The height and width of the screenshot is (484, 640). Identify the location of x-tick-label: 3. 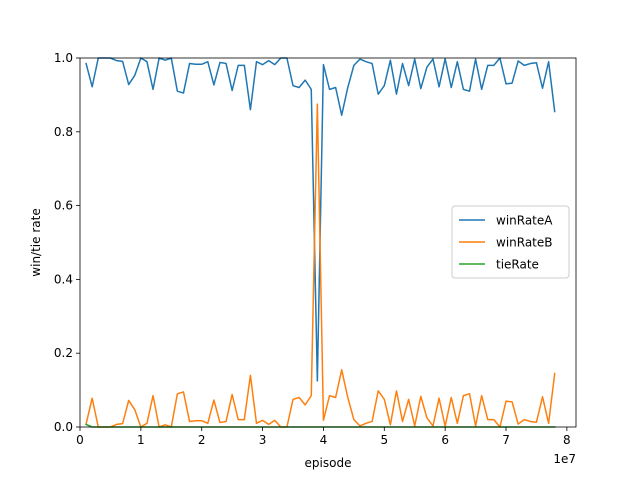
(263, 440).